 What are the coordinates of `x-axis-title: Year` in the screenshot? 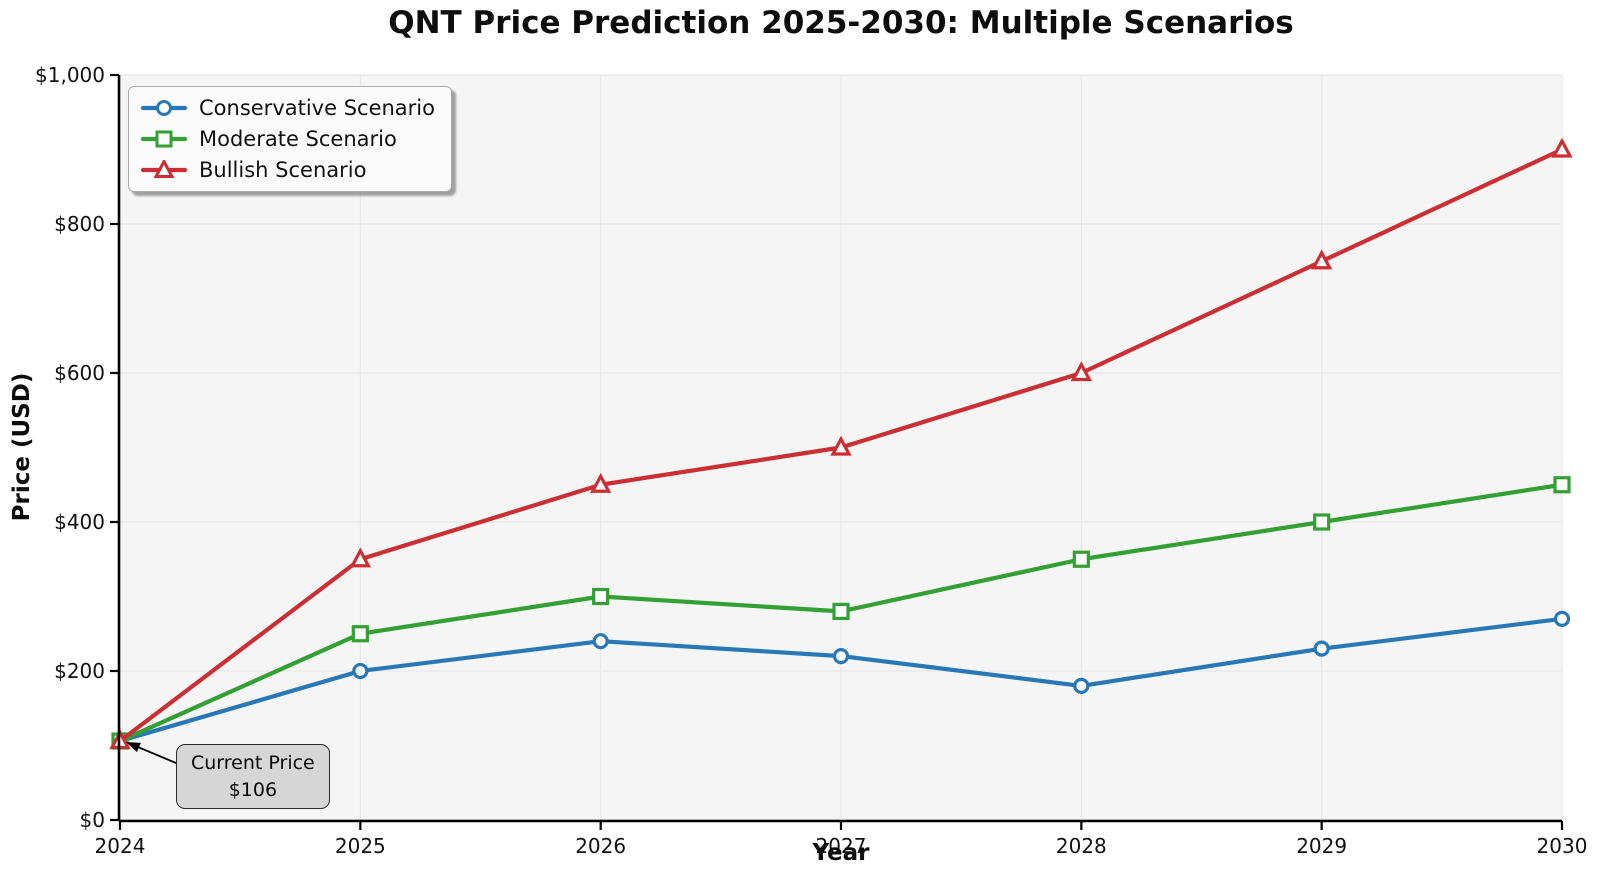 It's located at (841, 853).